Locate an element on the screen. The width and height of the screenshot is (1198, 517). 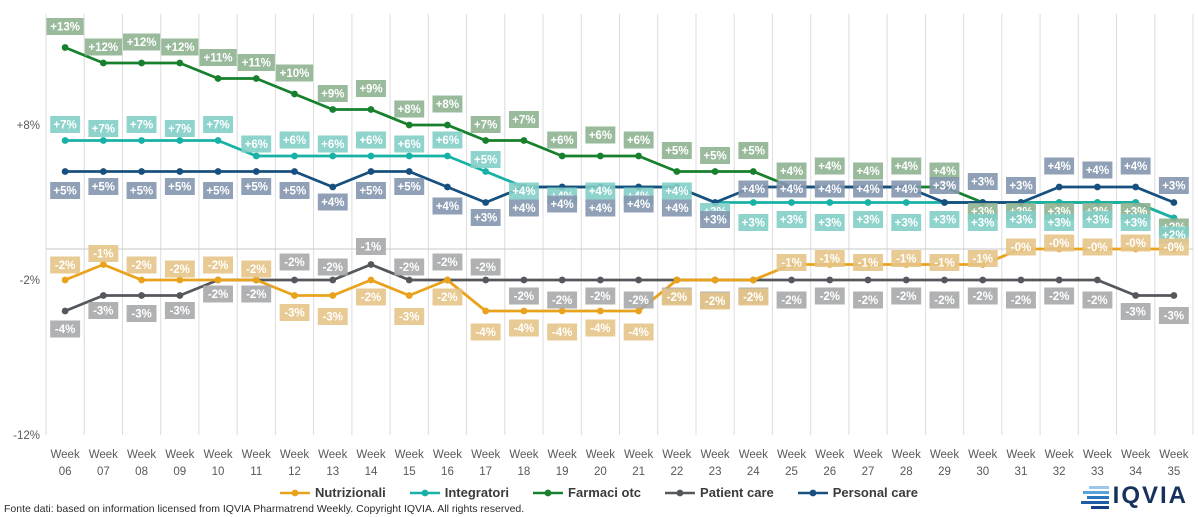
x-tick-label: 11 is located at coordinates (256, 472).